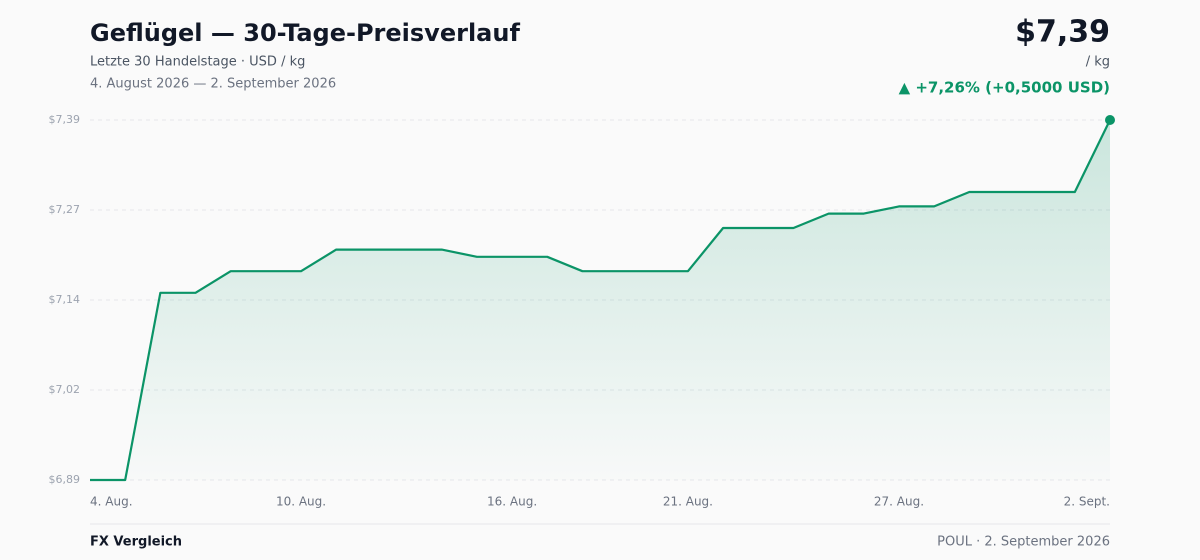 The height and width of the screenshot is (560, 1200). Describe the element at coordinates (688, 502) in the screenshot. I see `x-tick-label: 21. Aug.` at that location.